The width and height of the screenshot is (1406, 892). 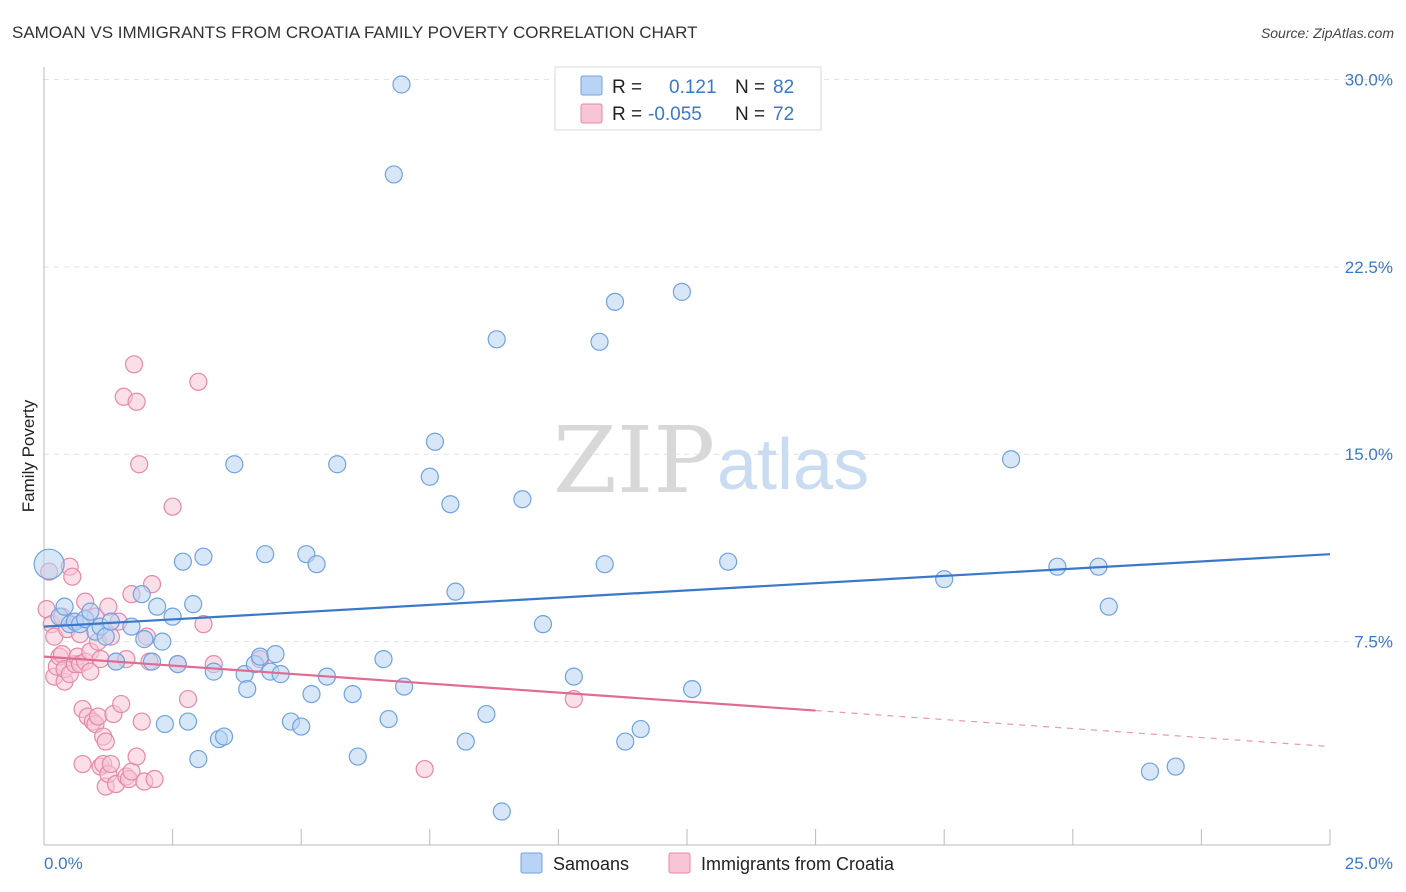 What do you see at coordinates (783, 114) in the screenshot?
I see `legend-n-value-croatia: 72` at bounding box center [783, 114].